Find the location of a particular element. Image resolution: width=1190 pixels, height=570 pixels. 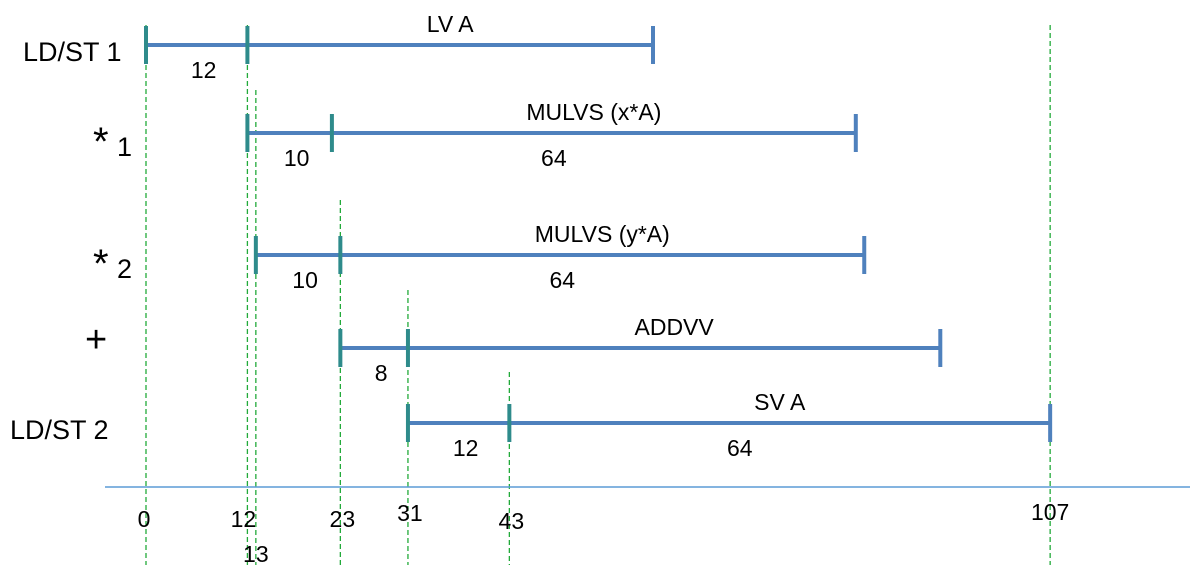

op-name-3: MULVS (y*A) is located at coordinates (602, 234).